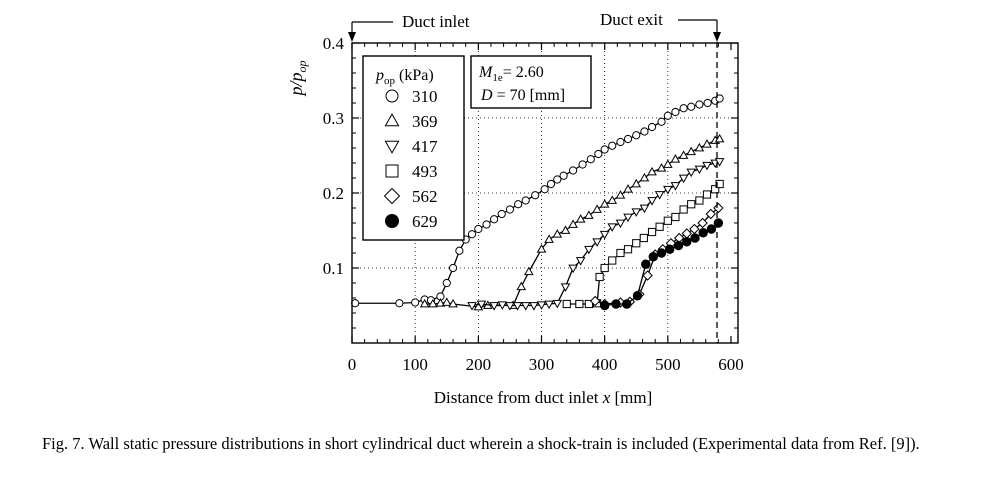 This screenshot has width=1001, height=490. I want to click on legend-label: 417, so click(425, 146).